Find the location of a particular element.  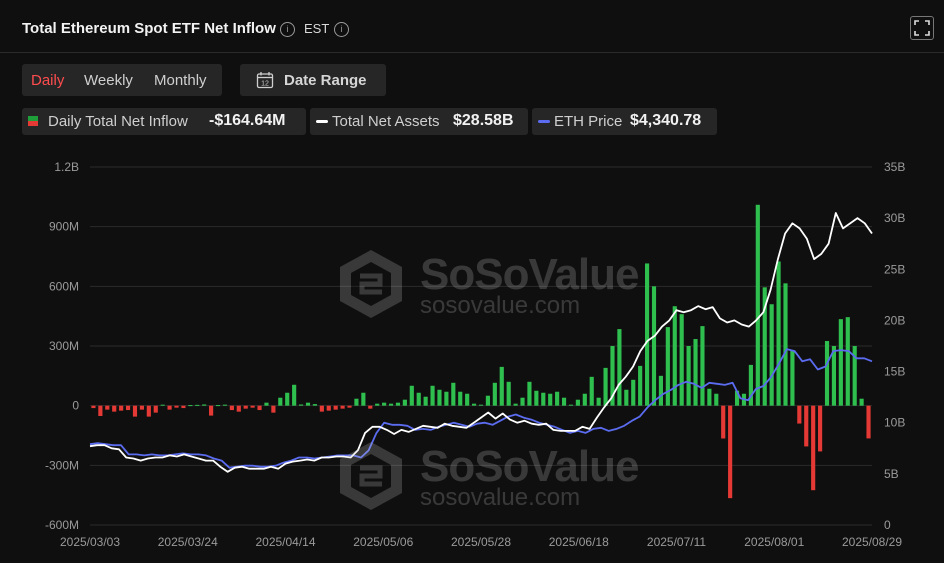

fullscreen-icon is located at coordinates (922, 28).